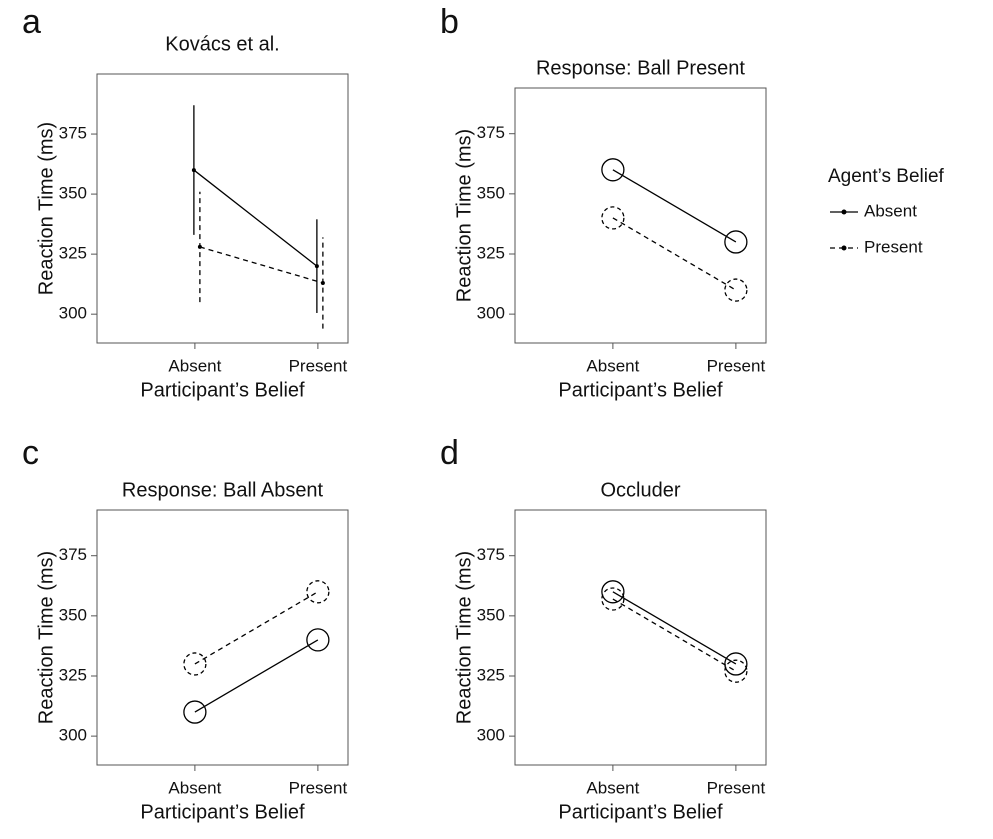 This screenshot has width=993, height=839. Describe the element at coordinates (449, 453) in the screenshot. I see `panel-letter: d` at that location.